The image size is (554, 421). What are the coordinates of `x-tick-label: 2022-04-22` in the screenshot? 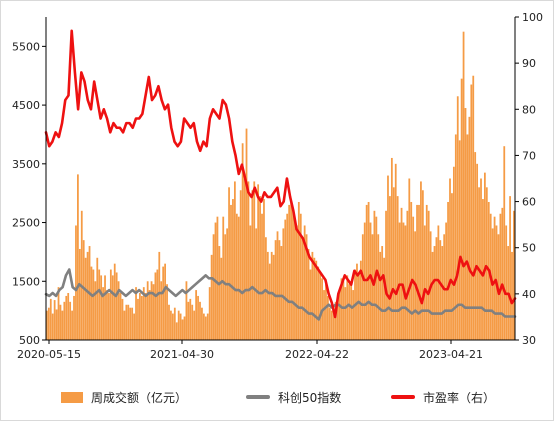 It's located at (317, 354).